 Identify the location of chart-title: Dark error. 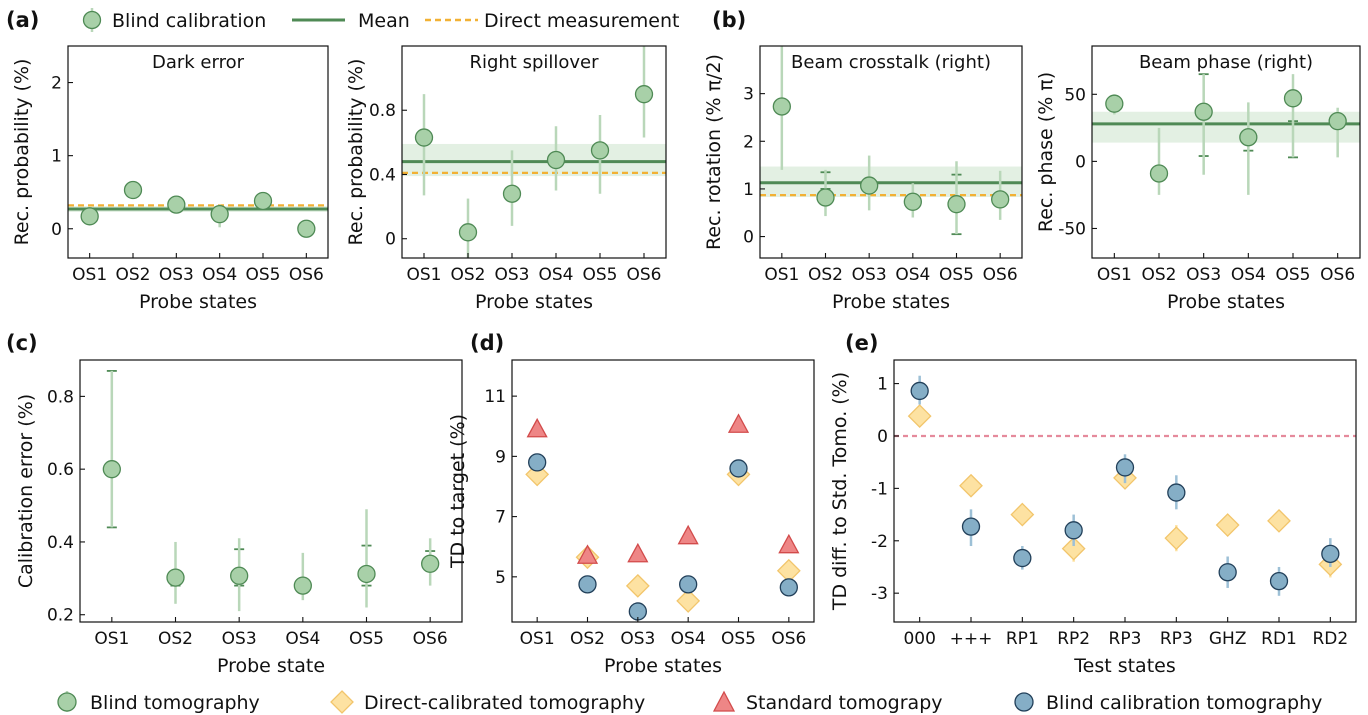
(198, 62).